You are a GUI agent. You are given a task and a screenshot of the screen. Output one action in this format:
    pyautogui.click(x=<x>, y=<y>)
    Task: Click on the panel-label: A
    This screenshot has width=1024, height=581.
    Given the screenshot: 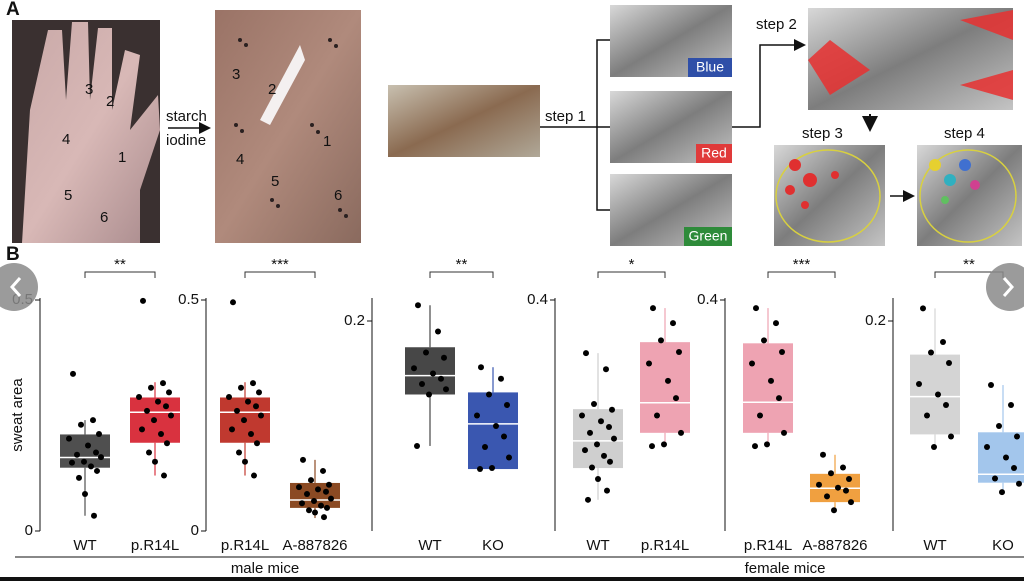 What is the action you would take?
    pyautogui.click(x=13, y=10)
    